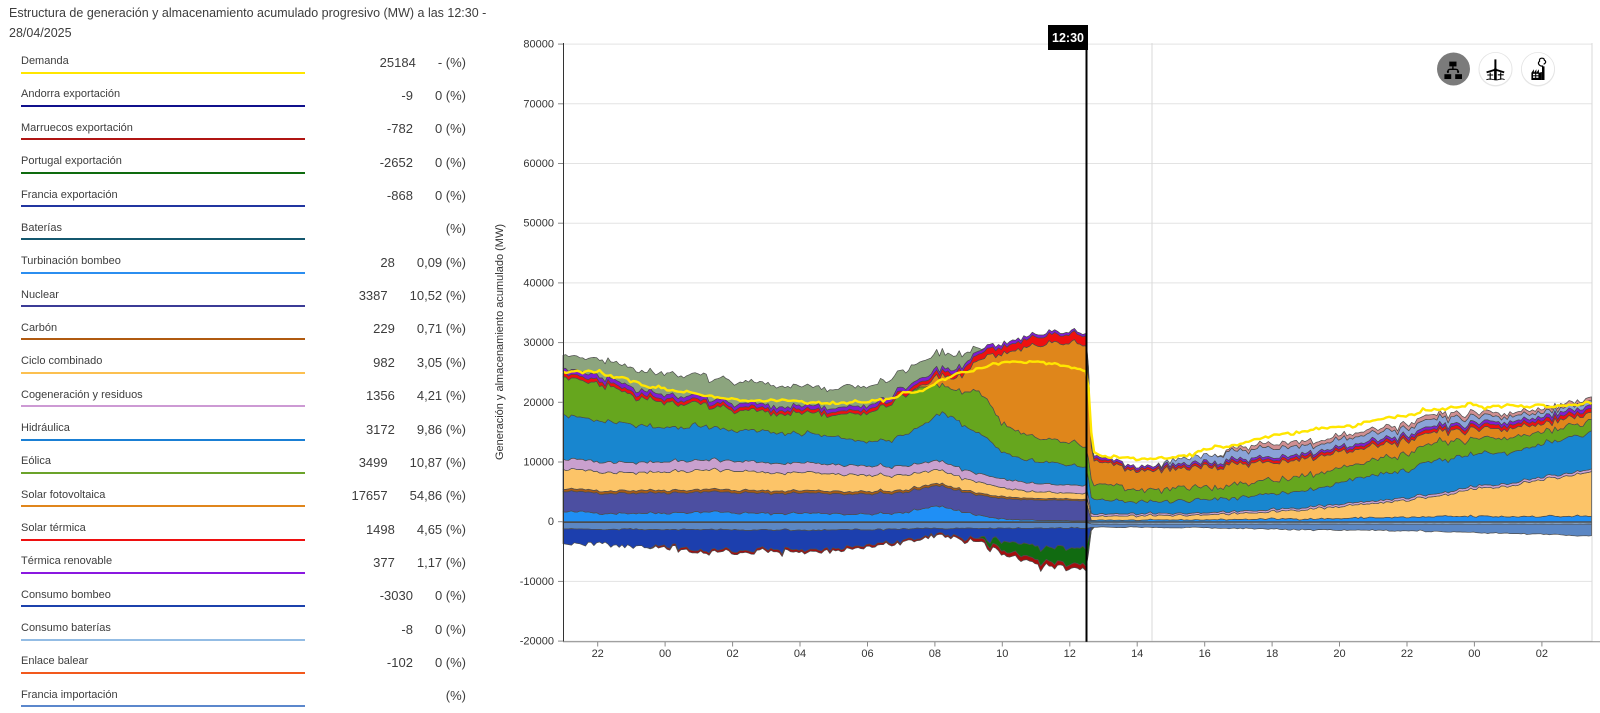  I want to click on svg-text: 12:30, so click(1068, 38).